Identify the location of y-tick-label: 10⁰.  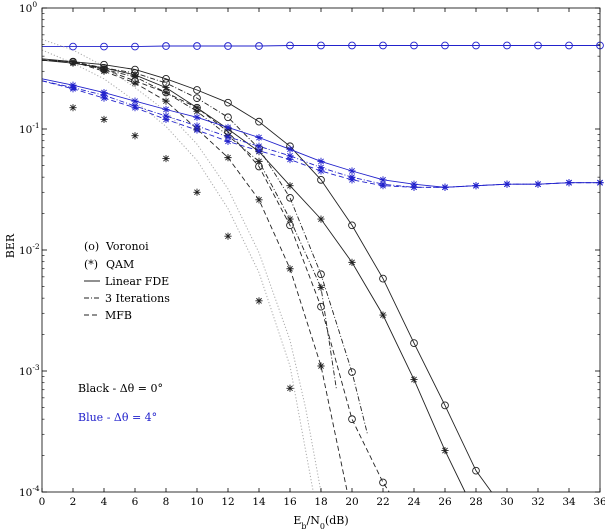
(28, 7).